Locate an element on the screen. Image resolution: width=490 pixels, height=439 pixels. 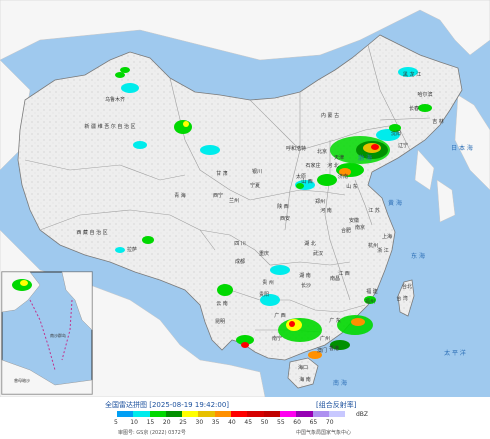
city-guiyang: 贵阳 is located at coordinates (264, 294).